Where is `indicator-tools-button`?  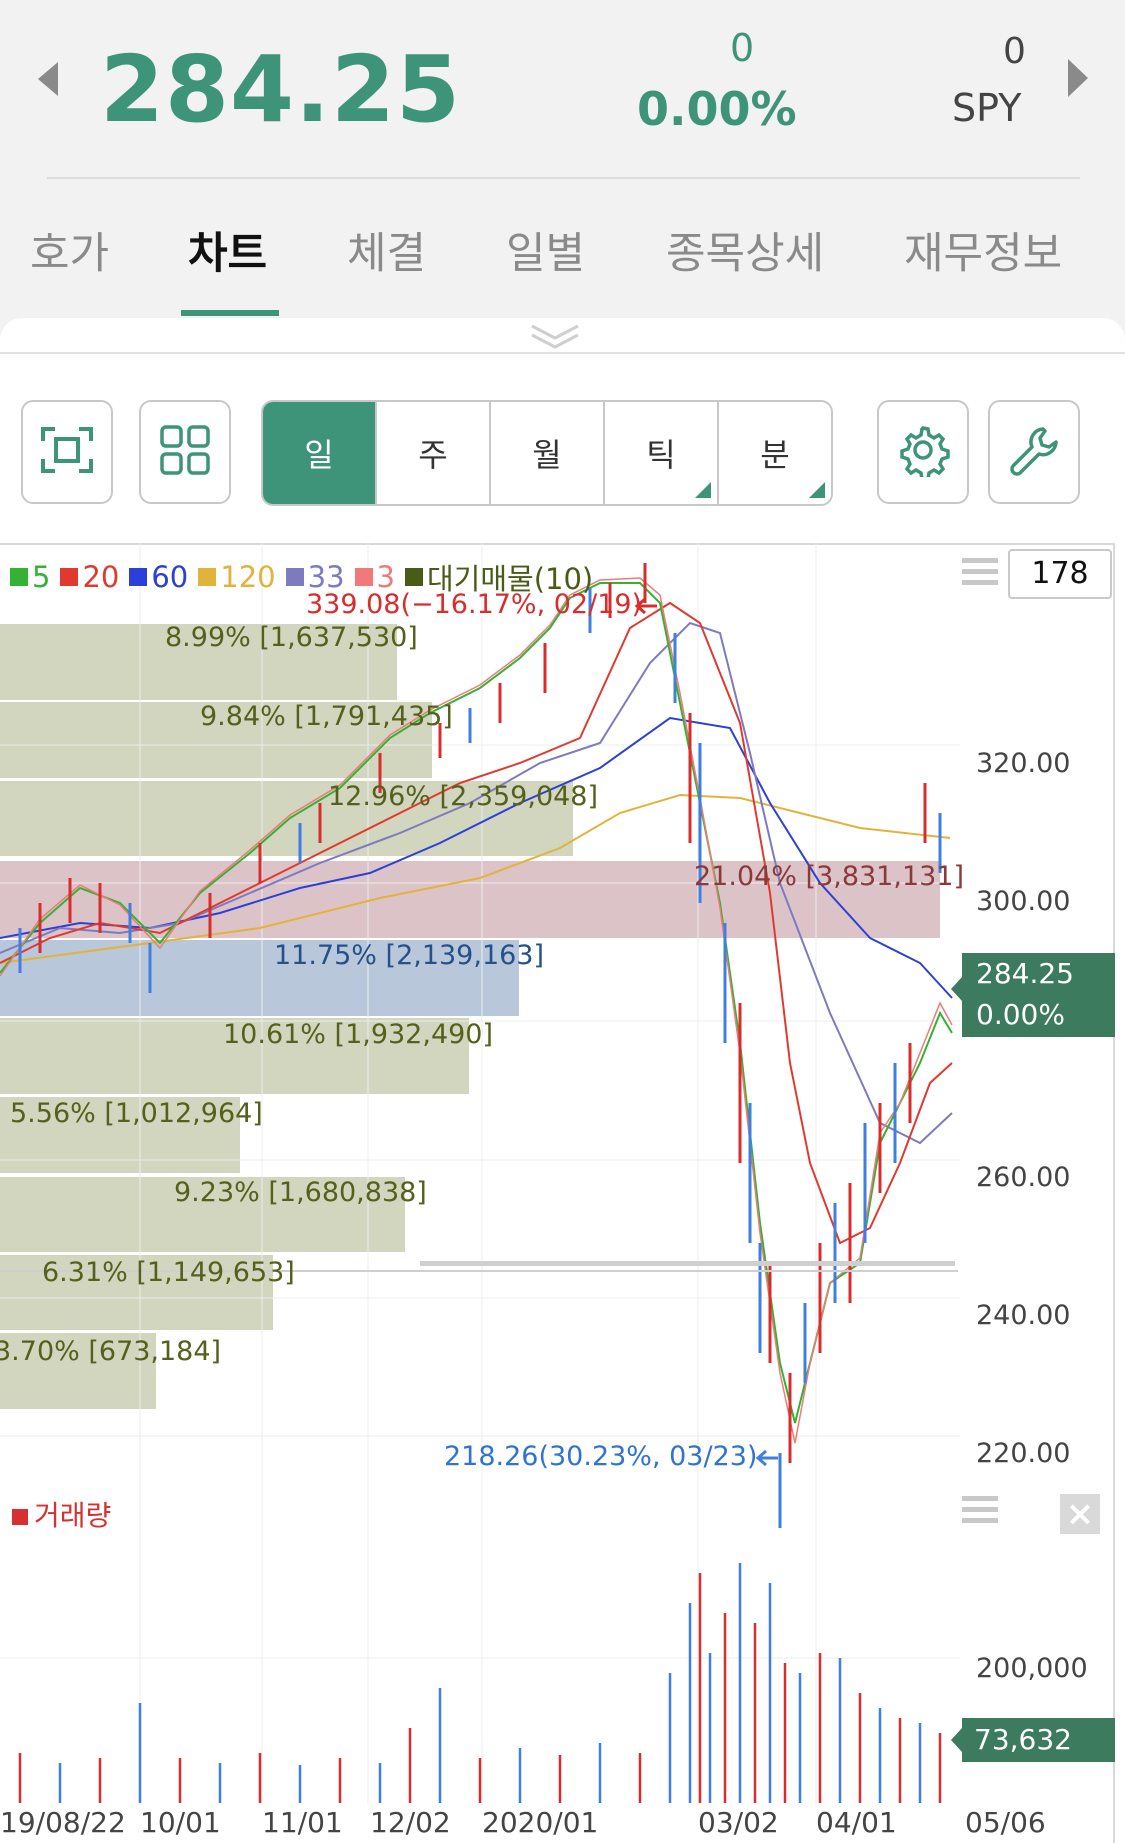
indicator-tools-button is located at coordinates (1034, 452).